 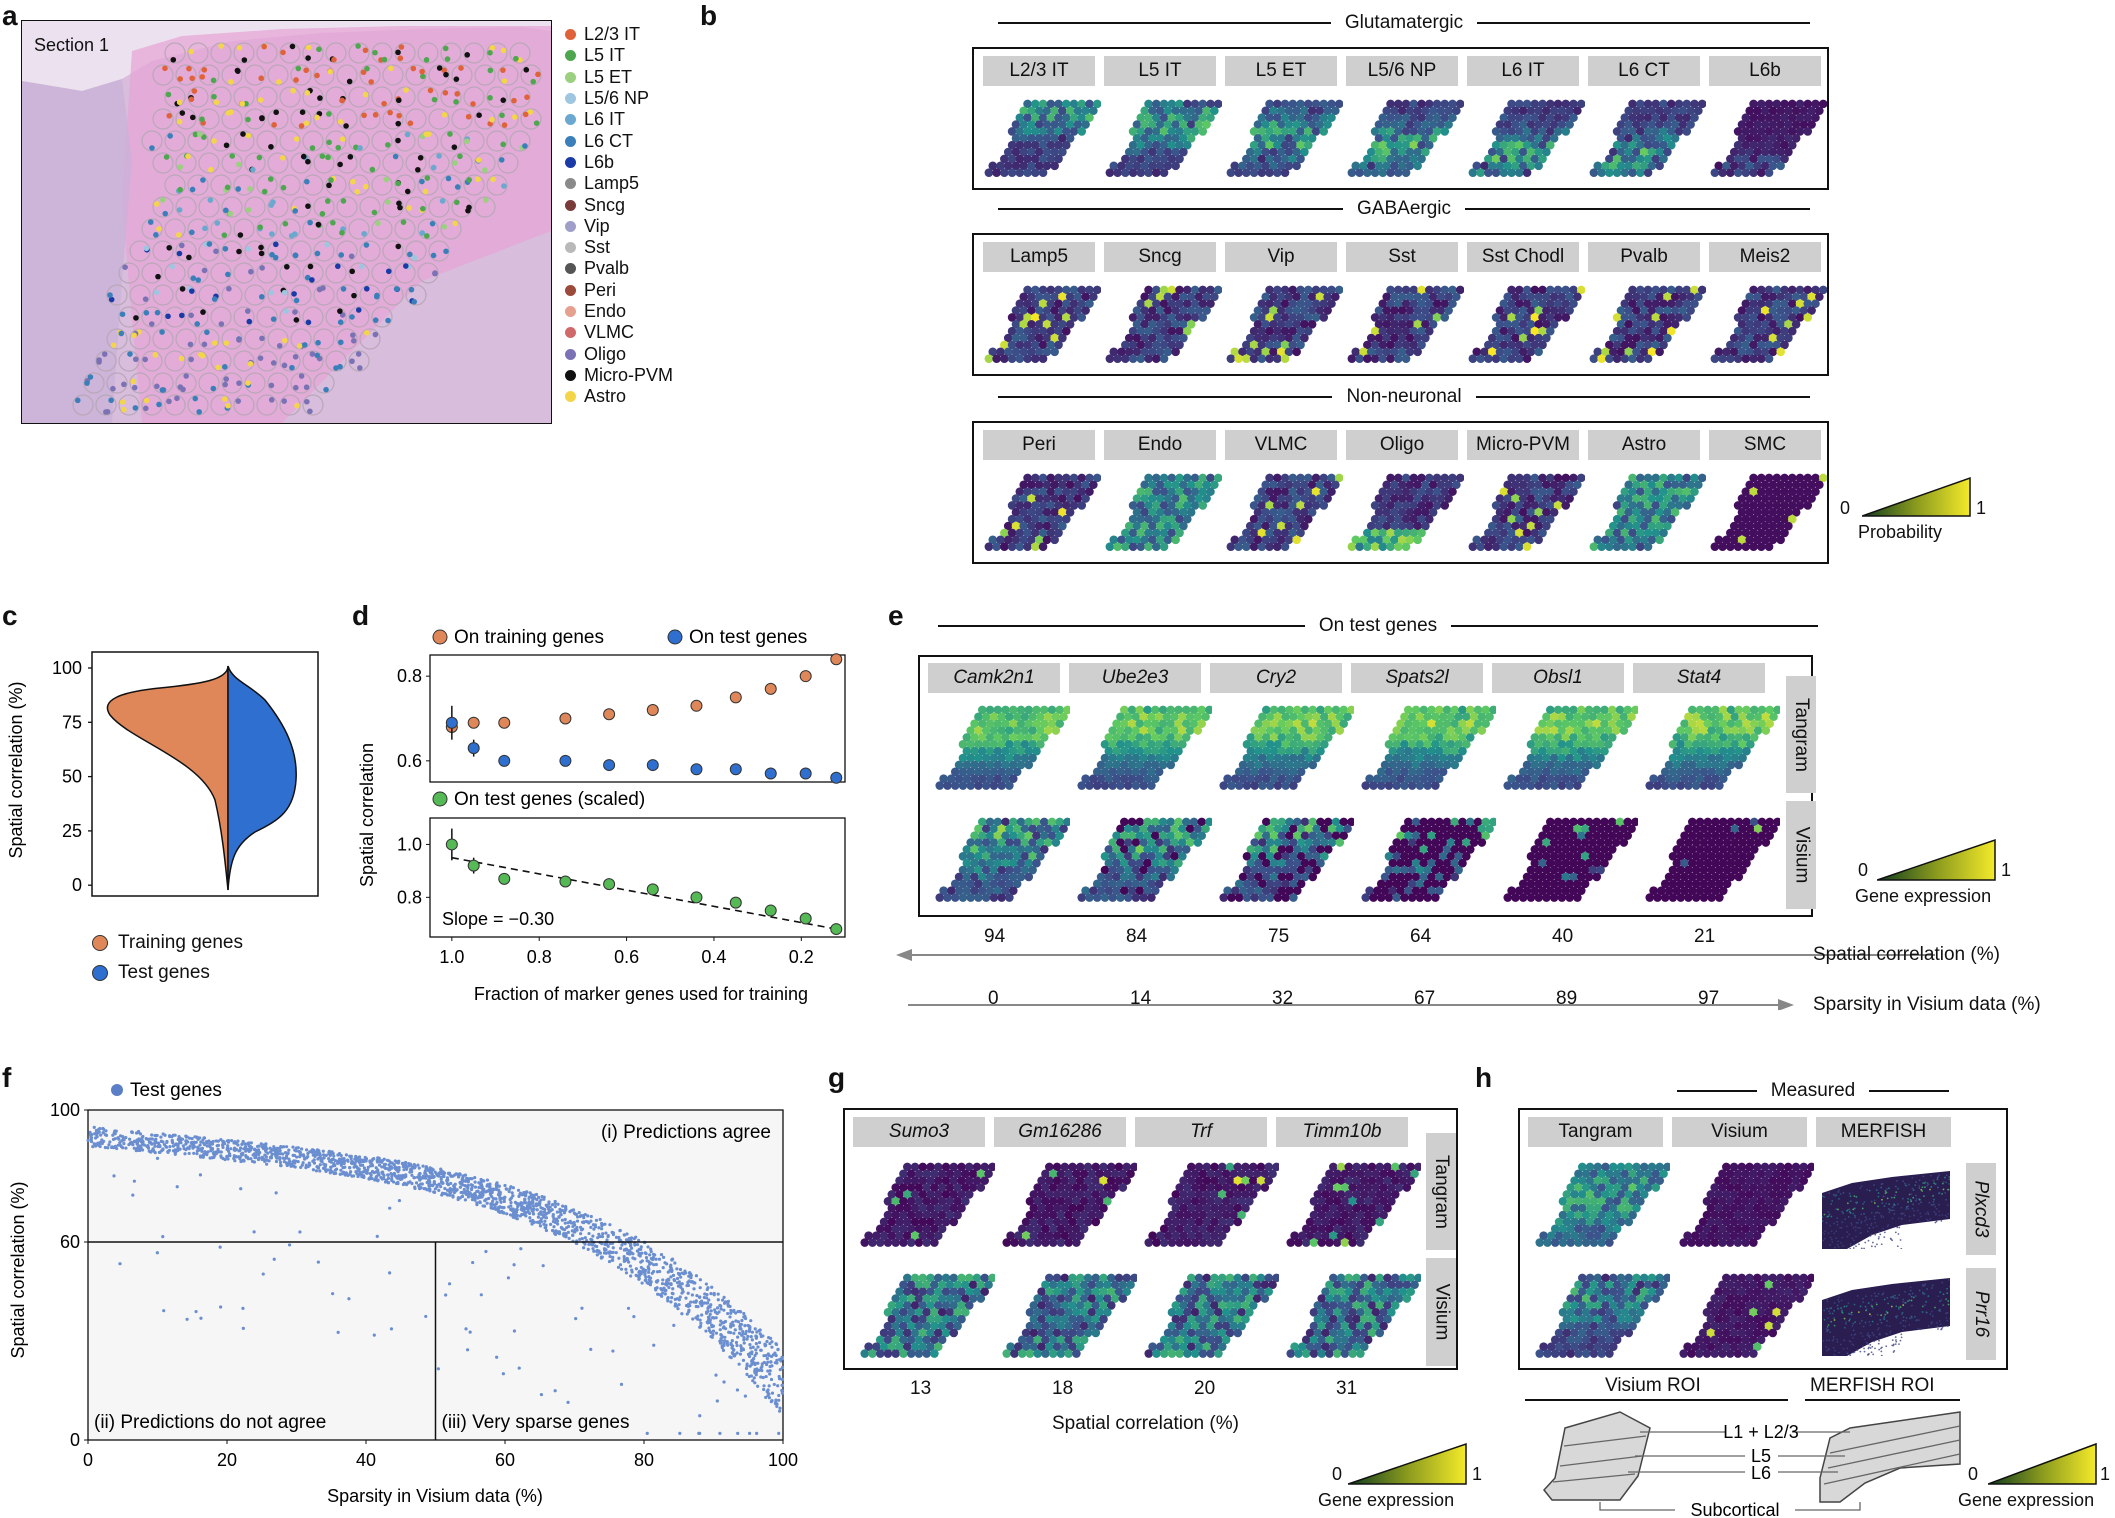 What do you see at coordinates (1483, 1078) in the screenshot?
I see `panel-h-label: h` at bounding box center [1483, 1078].